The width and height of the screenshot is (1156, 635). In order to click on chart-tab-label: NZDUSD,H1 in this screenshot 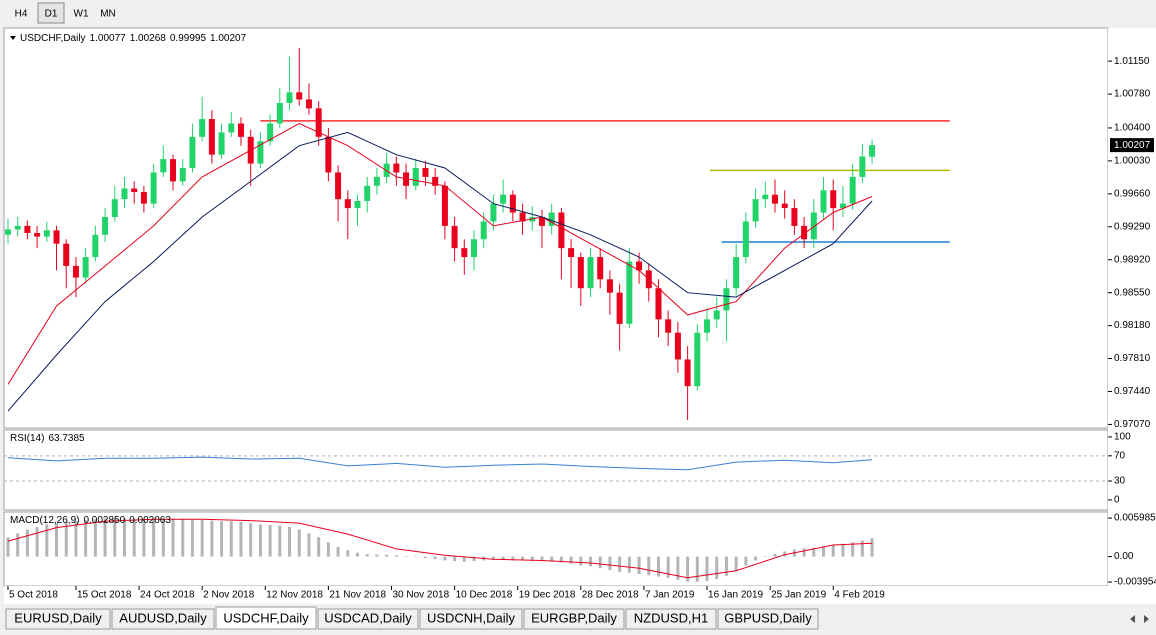, I will do `click(671, 617)`.